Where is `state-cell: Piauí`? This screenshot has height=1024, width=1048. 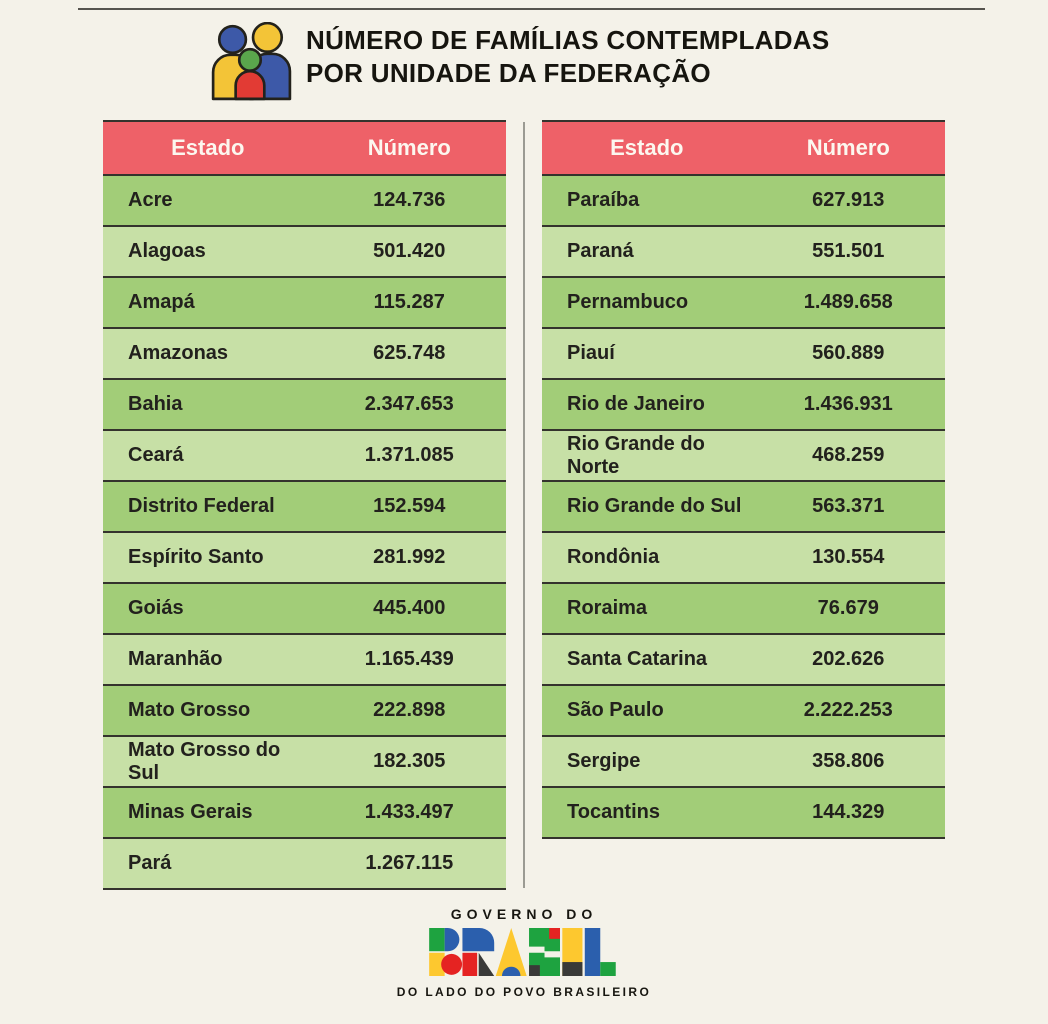
state-cell: Piauí is located at coordinates (591, 353).